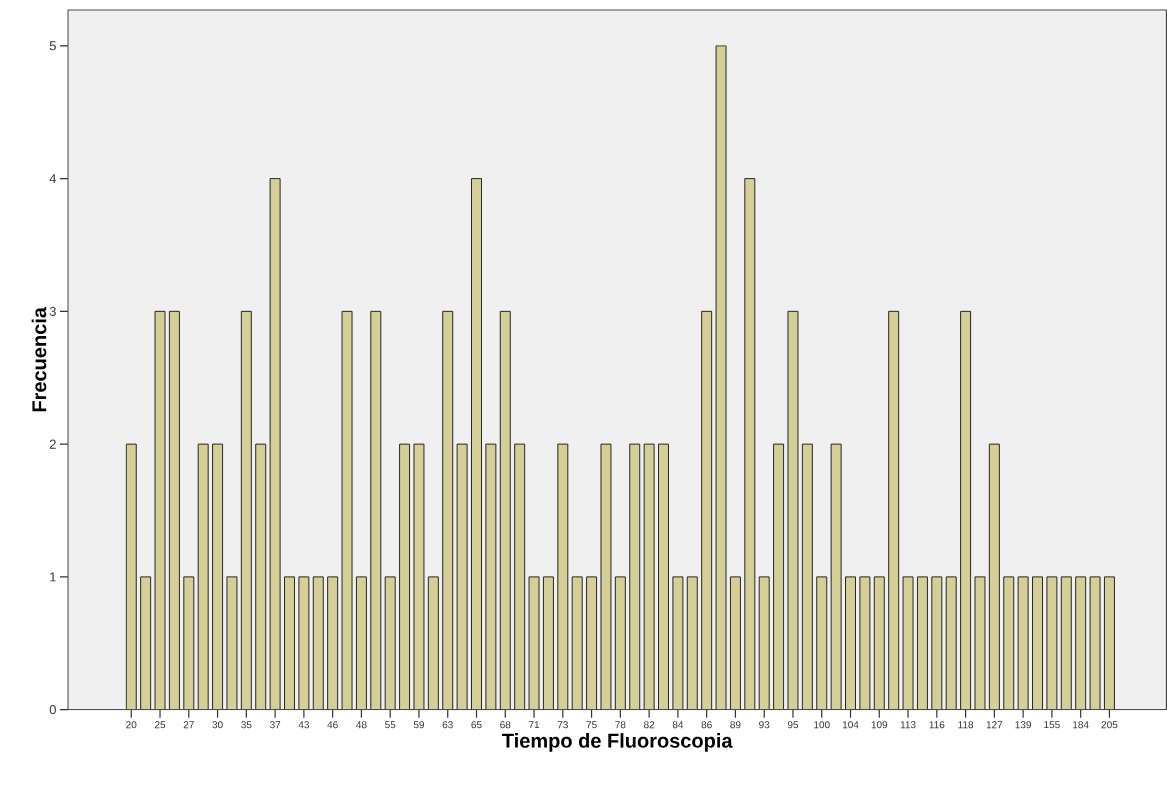 Image resolution: width=1167 pixels, height=785 pixels. I want to click on x-tick-label: 89, so click(735, 725).